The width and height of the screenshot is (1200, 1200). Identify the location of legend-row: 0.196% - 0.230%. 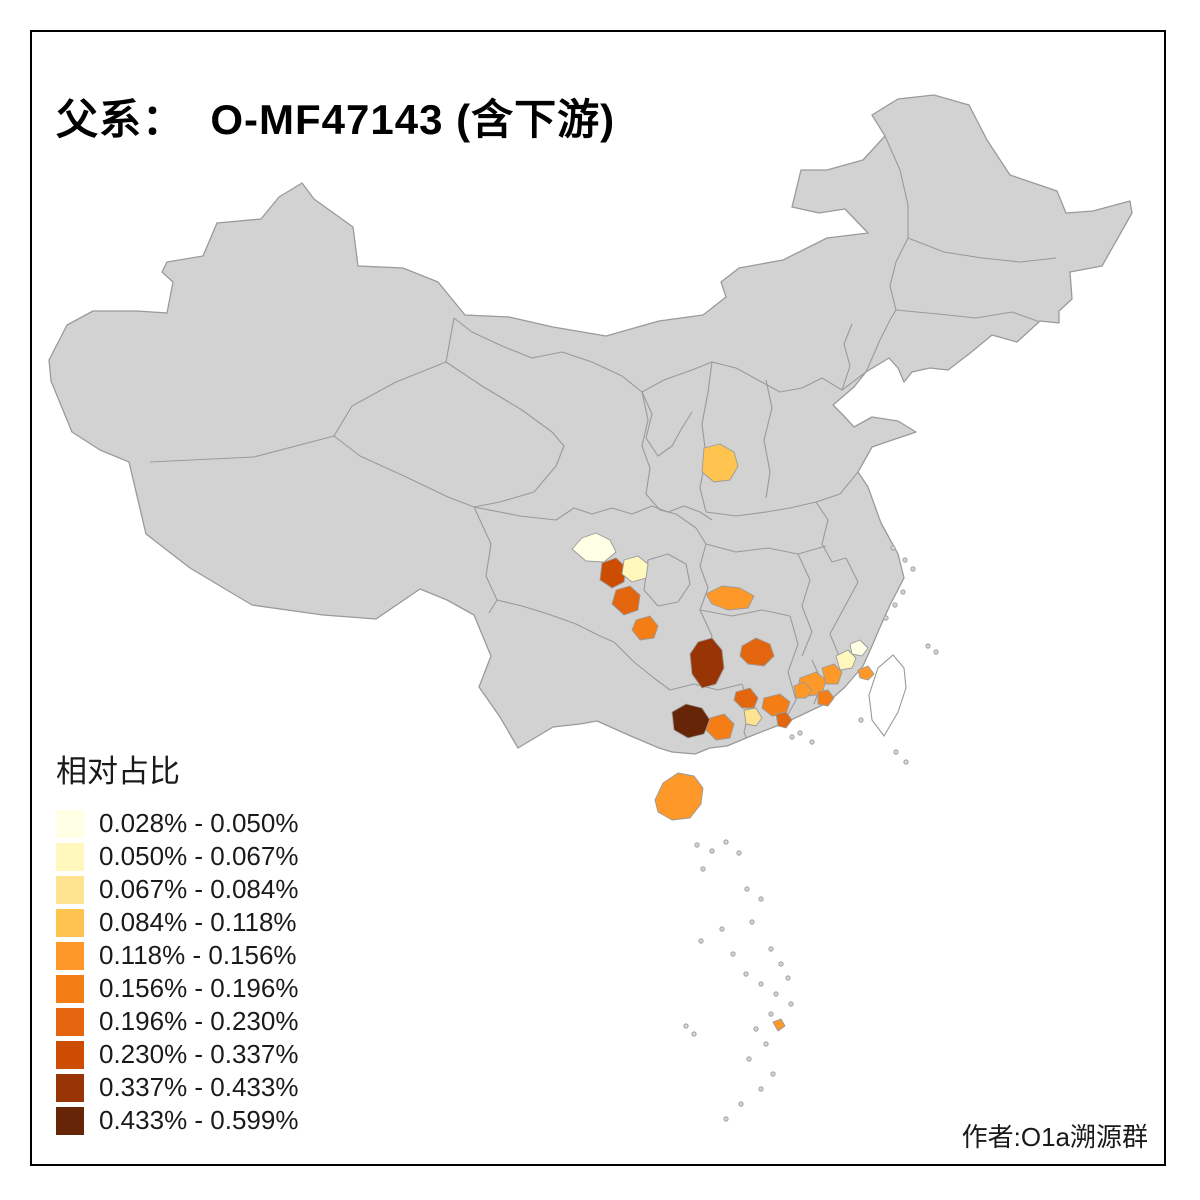
(177, 1021).